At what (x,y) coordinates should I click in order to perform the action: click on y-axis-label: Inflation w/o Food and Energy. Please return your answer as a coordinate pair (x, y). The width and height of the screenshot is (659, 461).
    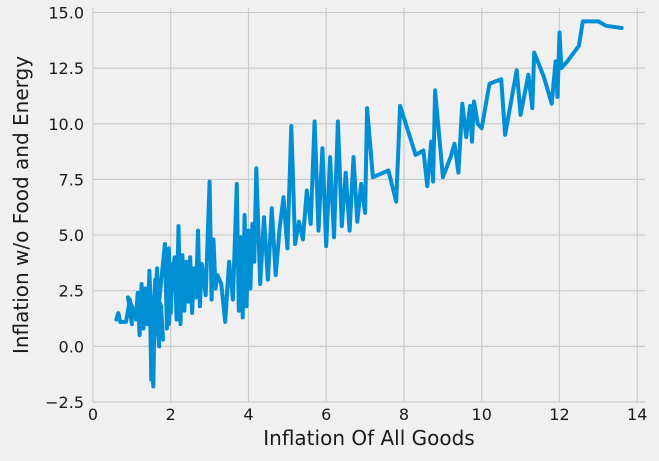
    Looking at the image, I should click on (21, 205).